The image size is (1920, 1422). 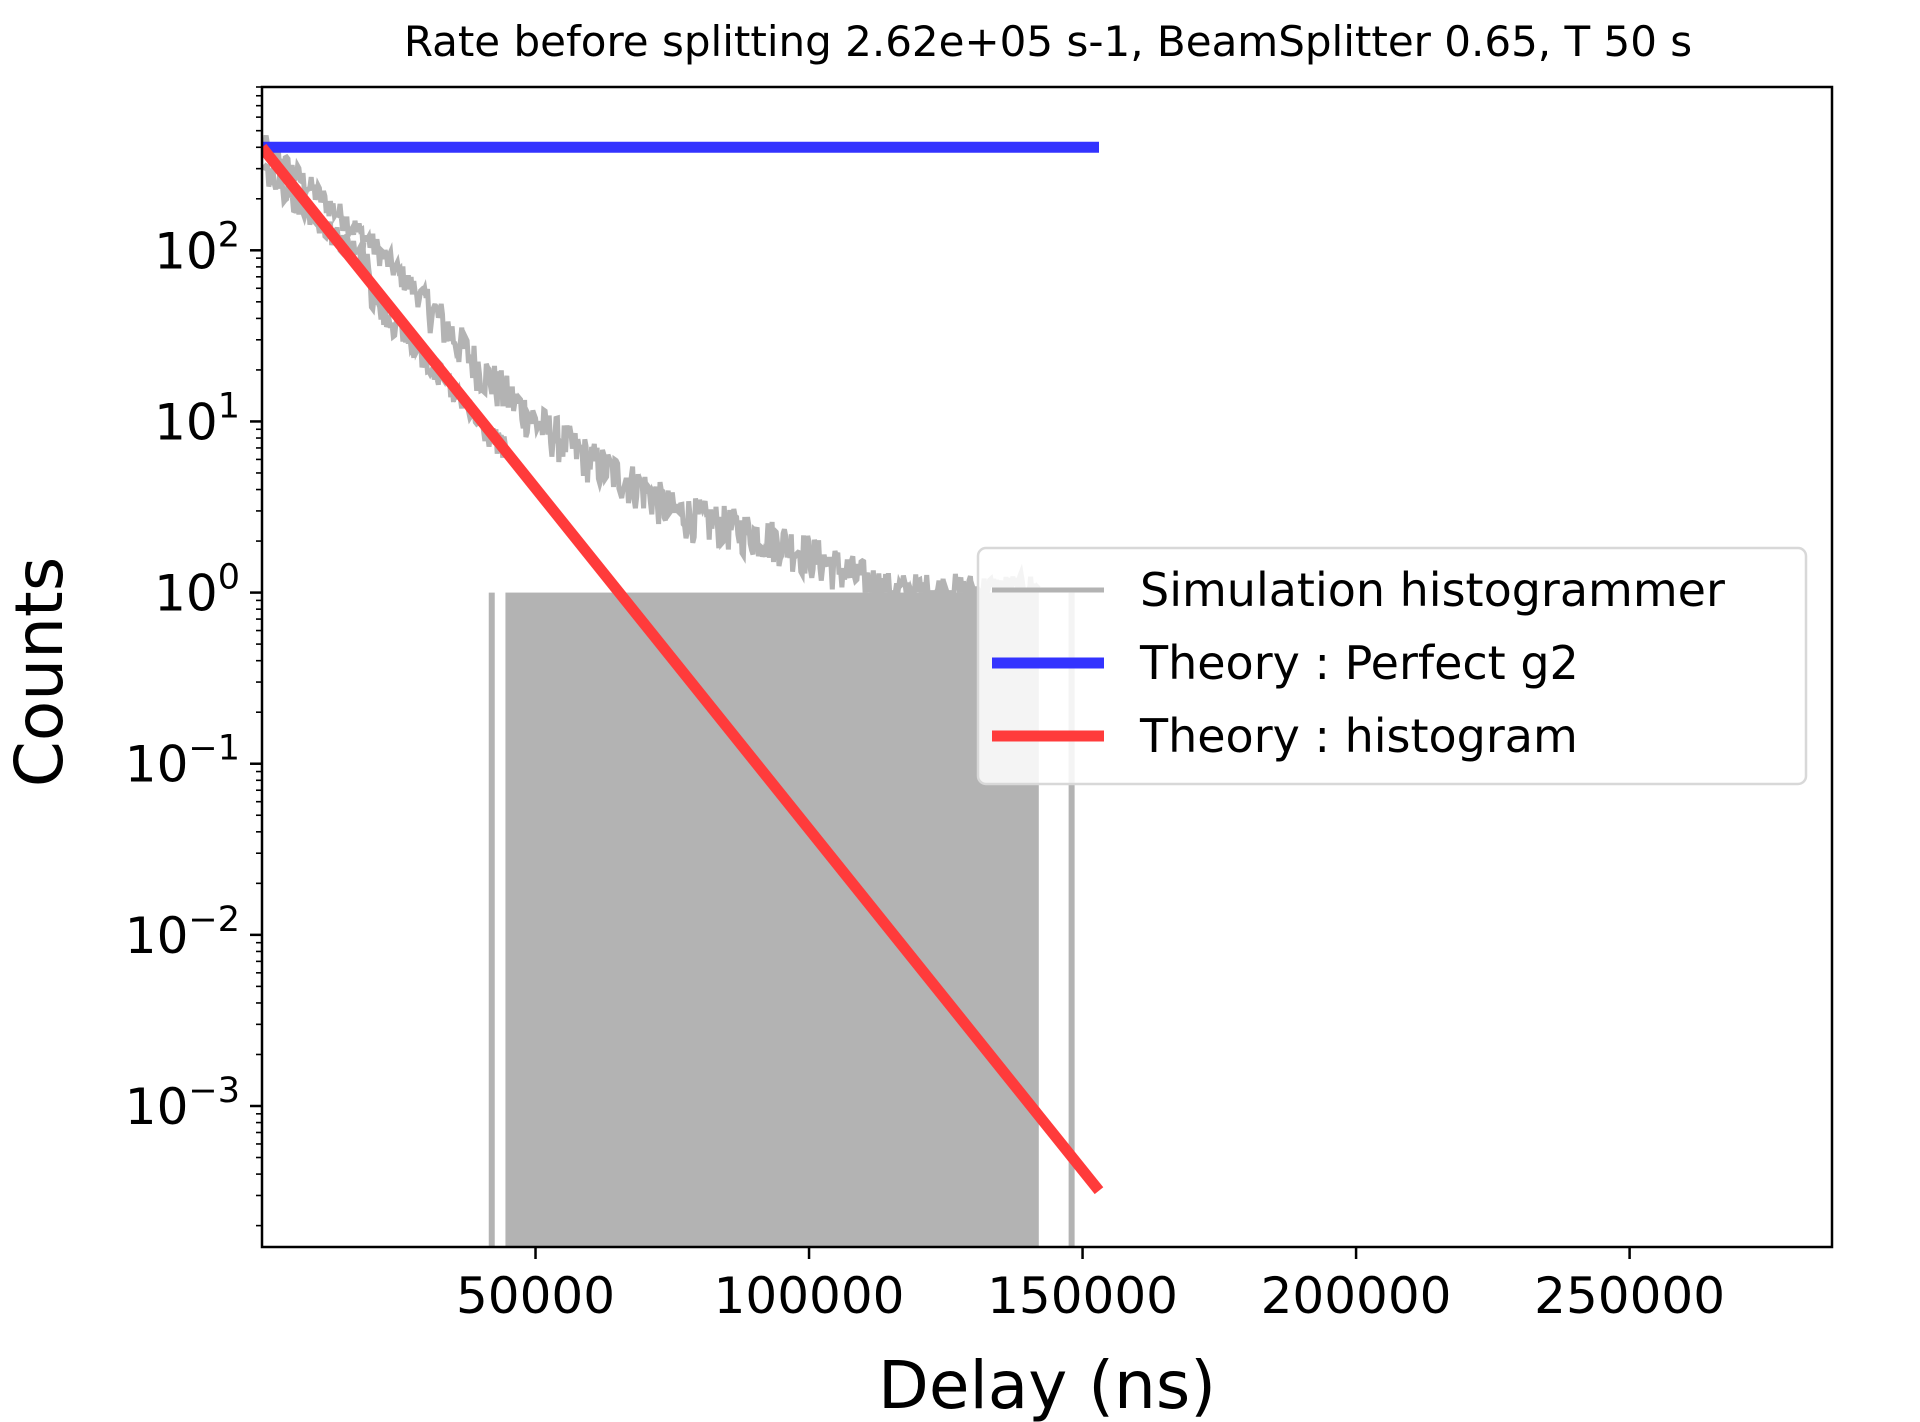 What do you see at coordinates (1047, 1384) in the screenshot?
I see `x-axis-label: Delay (ns)` at bounding box center [1047, 1384].